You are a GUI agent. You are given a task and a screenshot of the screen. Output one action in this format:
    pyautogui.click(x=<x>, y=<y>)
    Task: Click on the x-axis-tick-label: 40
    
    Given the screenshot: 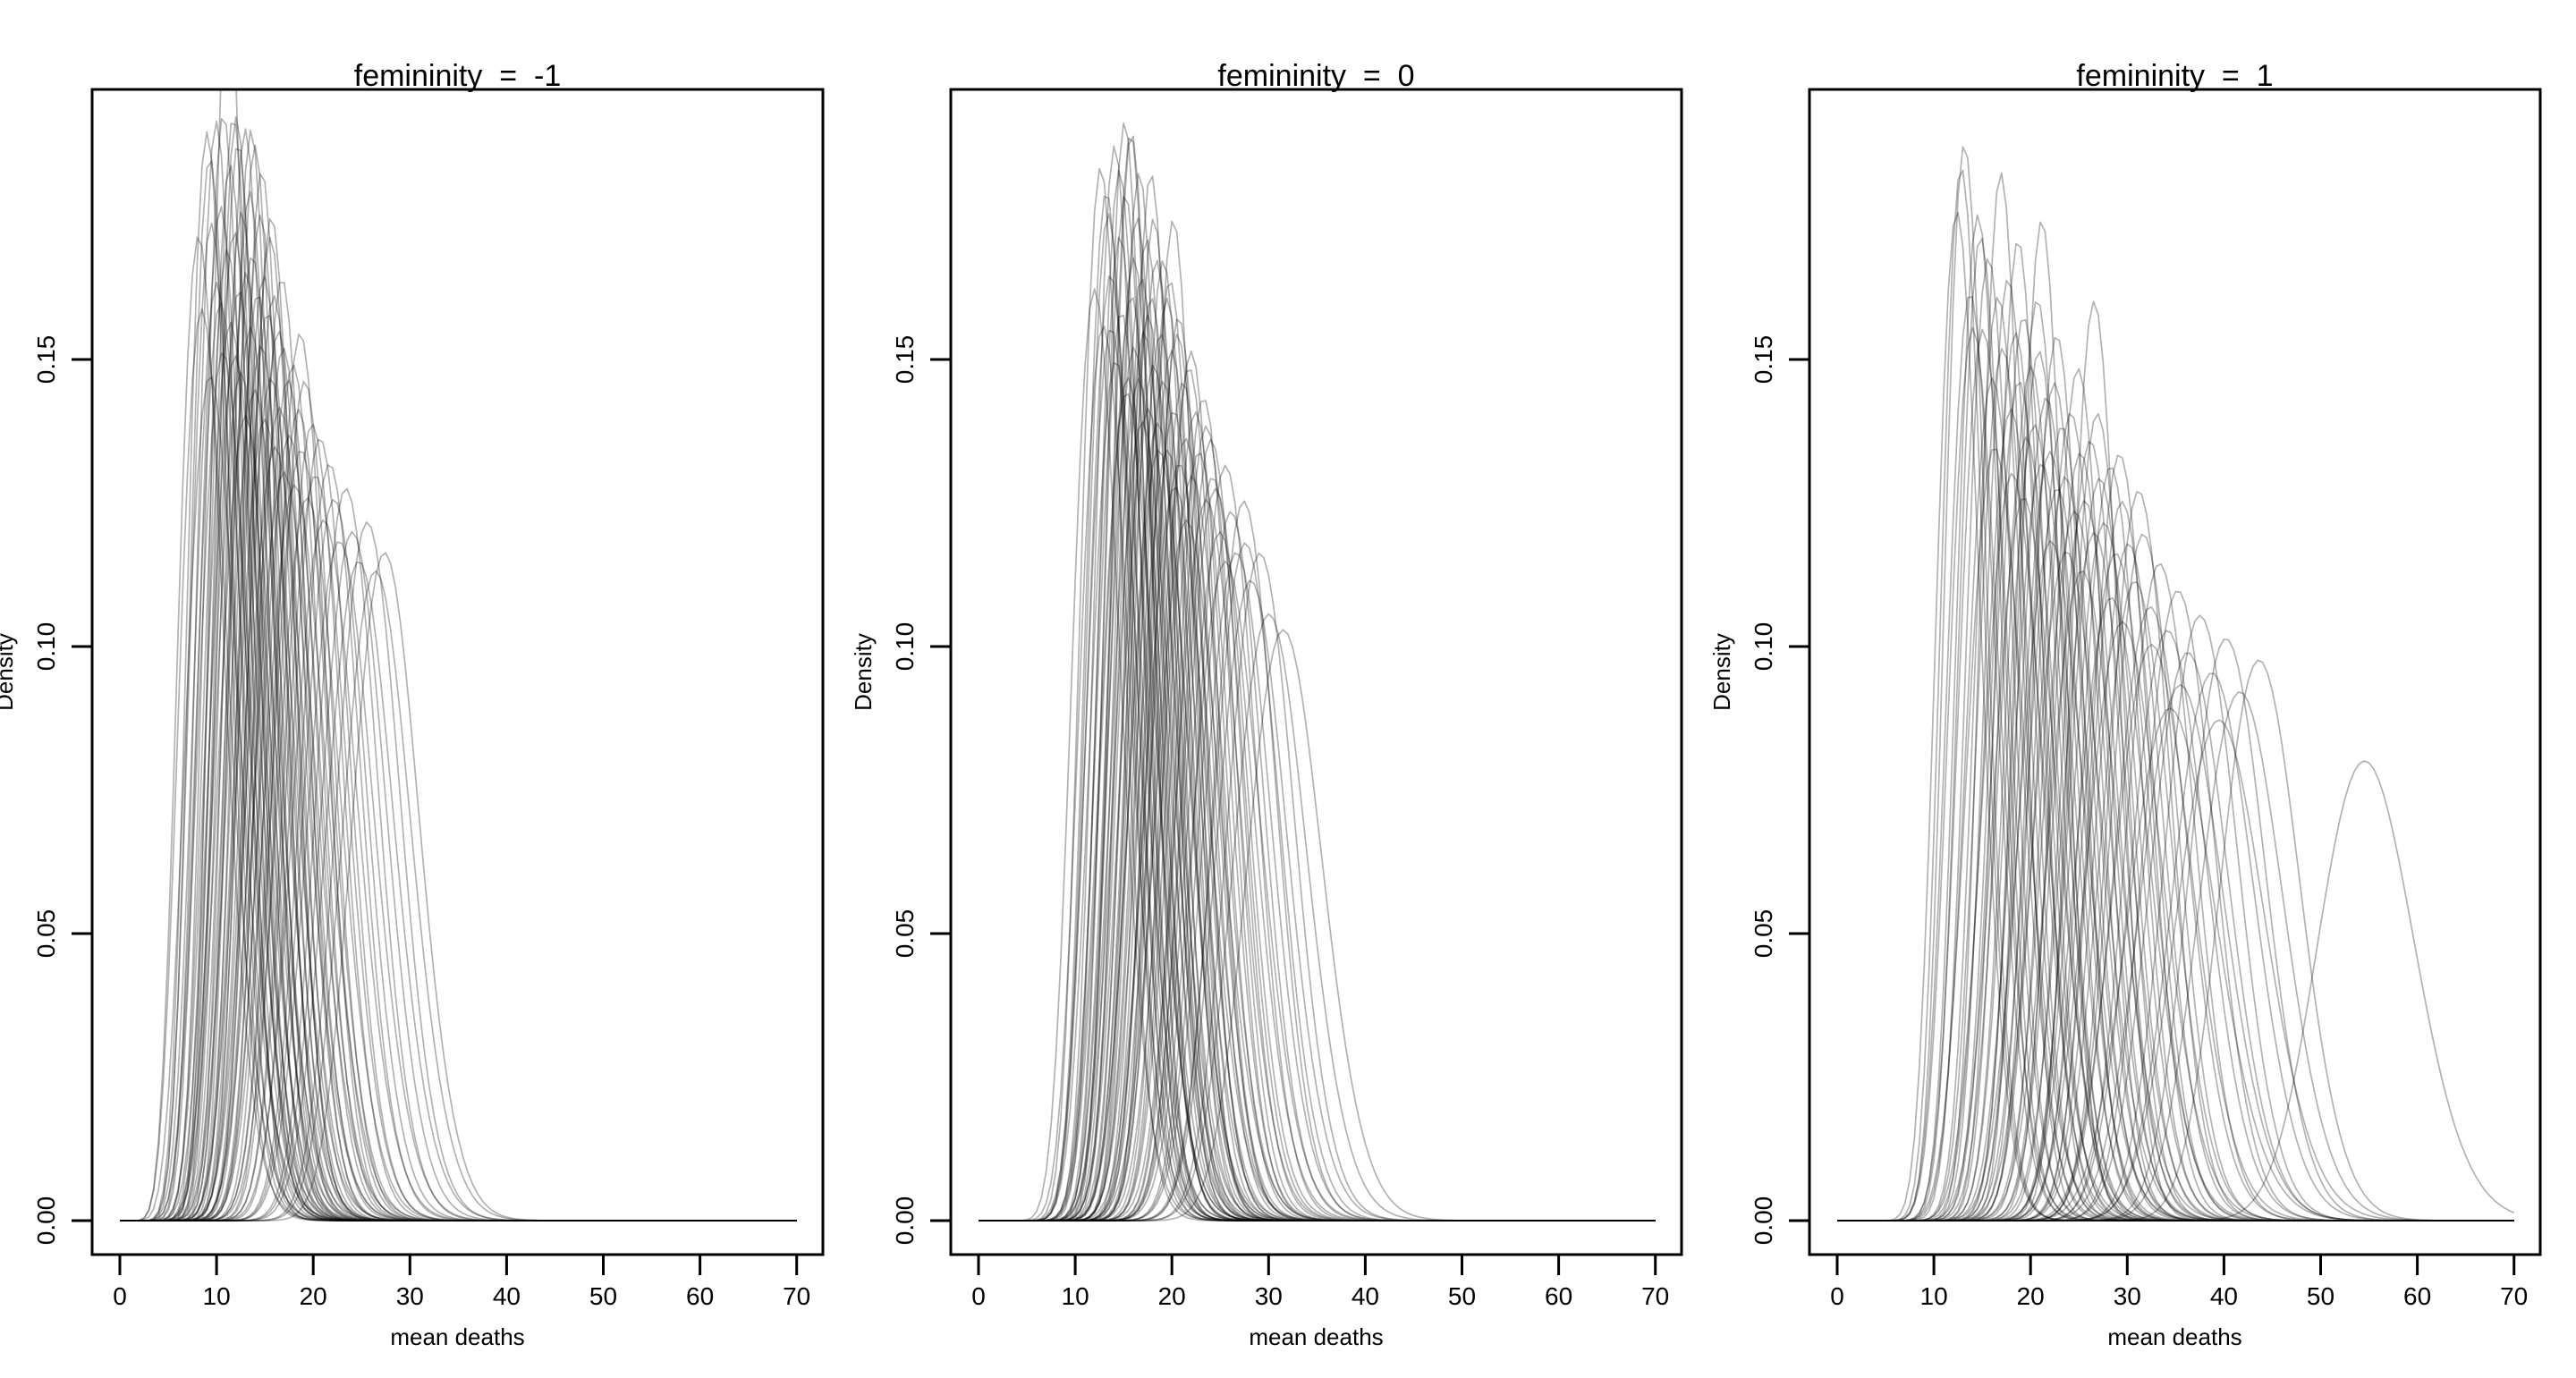 What is the action you would take?
    pyautogui.click(x=507, y=1296)
    